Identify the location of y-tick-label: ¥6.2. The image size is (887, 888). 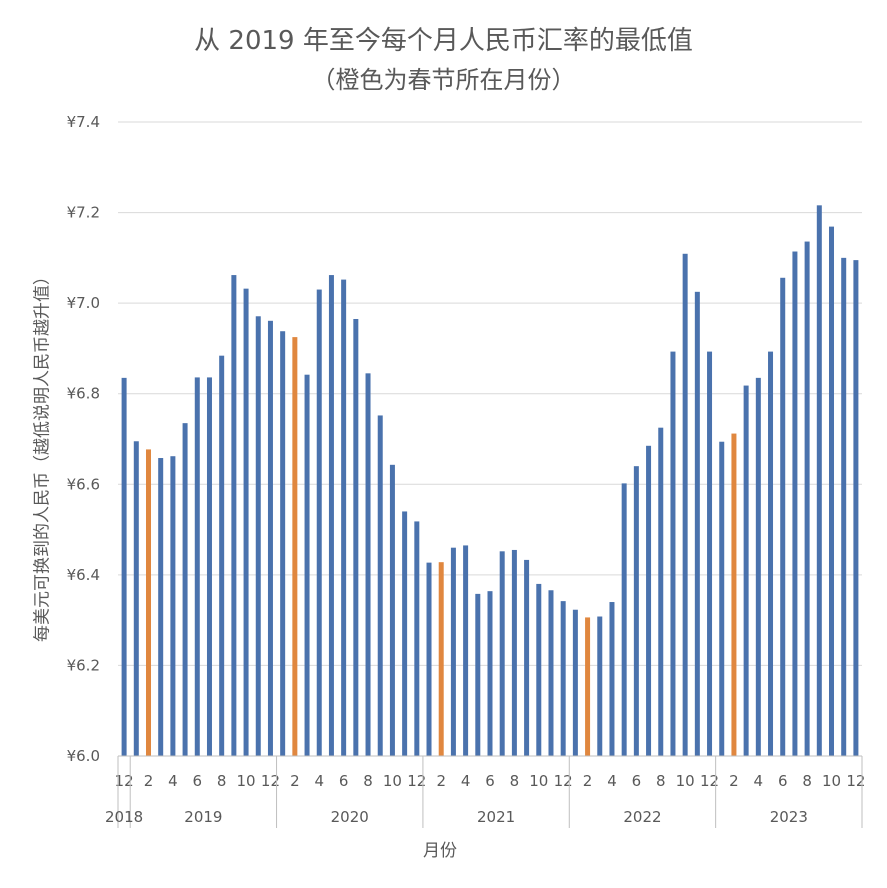
(83, 665).